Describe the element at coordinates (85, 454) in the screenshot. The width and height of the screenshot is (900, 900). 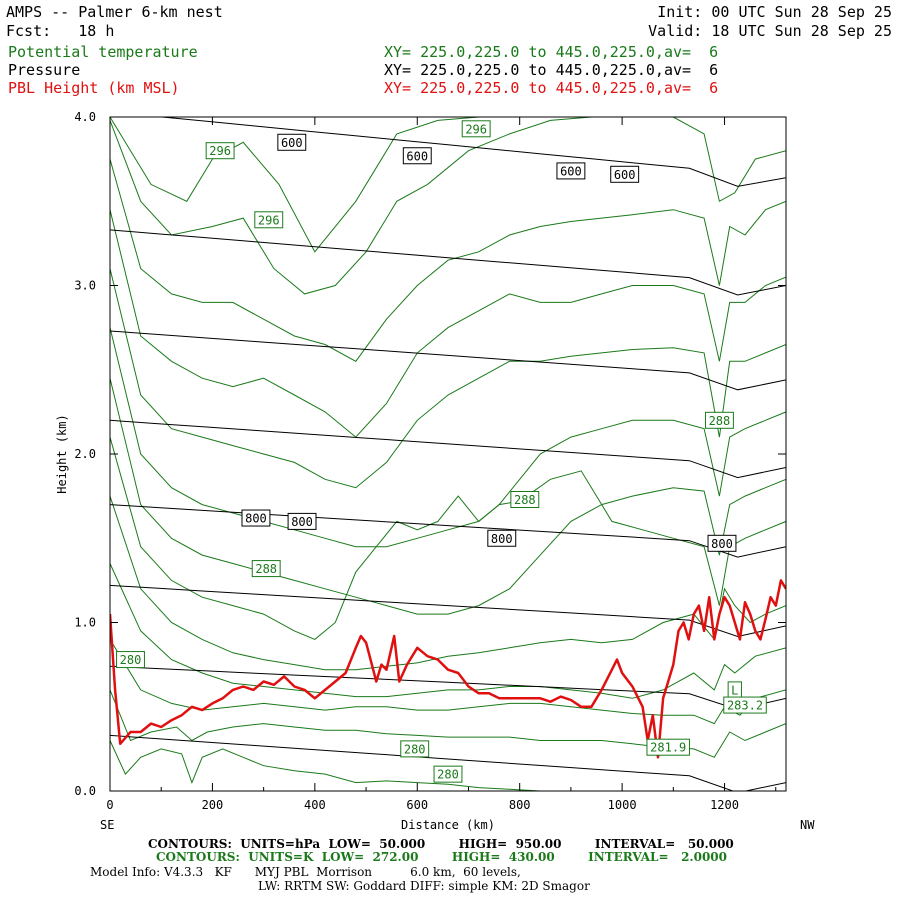
I see `y-tick-label-2: 2.0` at that location.